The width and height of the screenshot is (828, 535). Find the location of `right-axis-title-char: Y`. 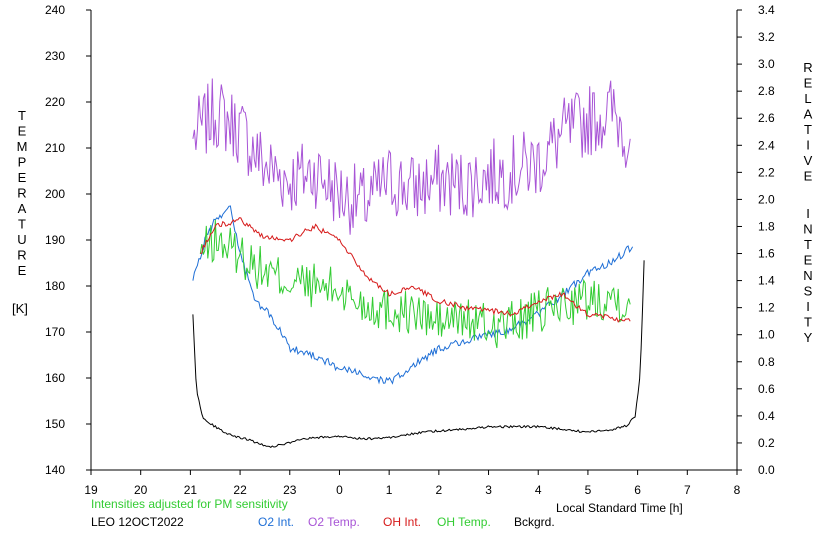

right-axis-title-char: Y is located at coordinates (808, 337).